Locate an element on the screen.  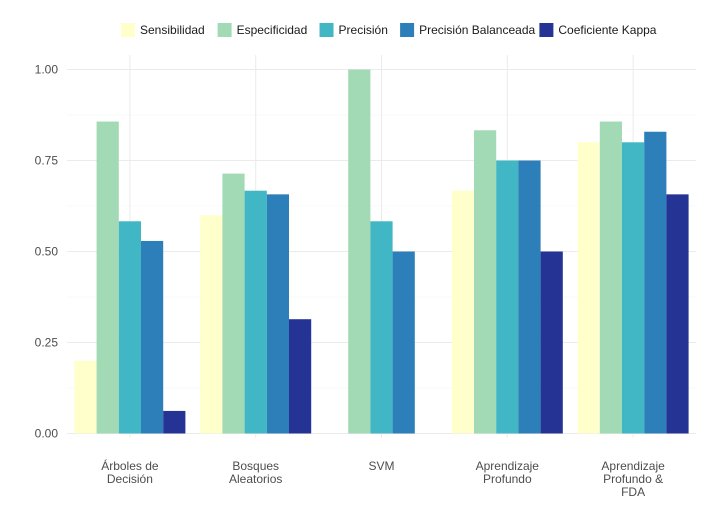
y-tick-label: 1.00 is located at coordinates (47, 70).